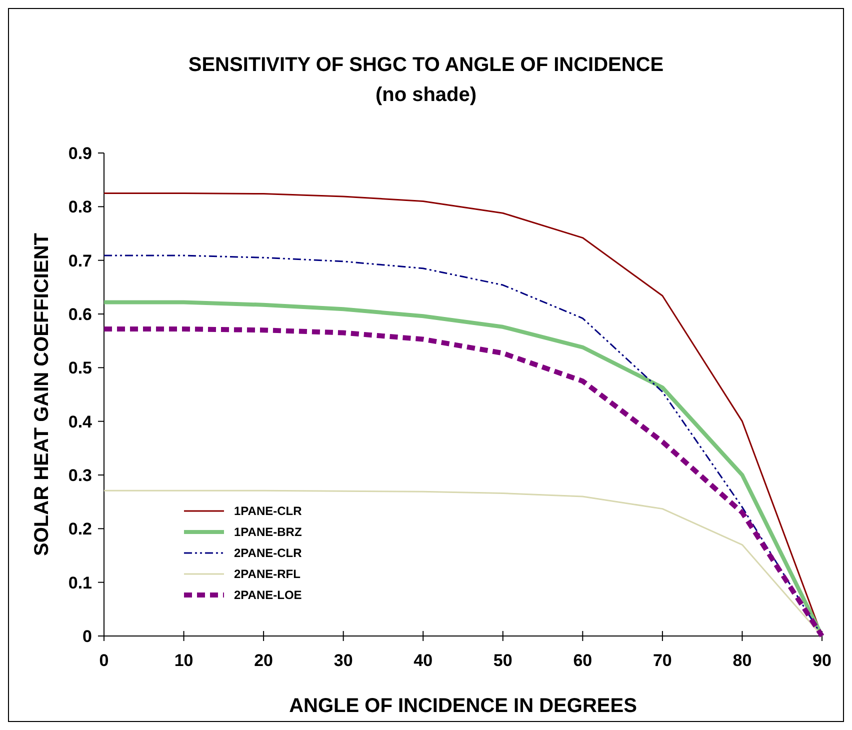 The image size is (852, 730). I want to click on chart-subtitle: (no shade), so click(426, 95).